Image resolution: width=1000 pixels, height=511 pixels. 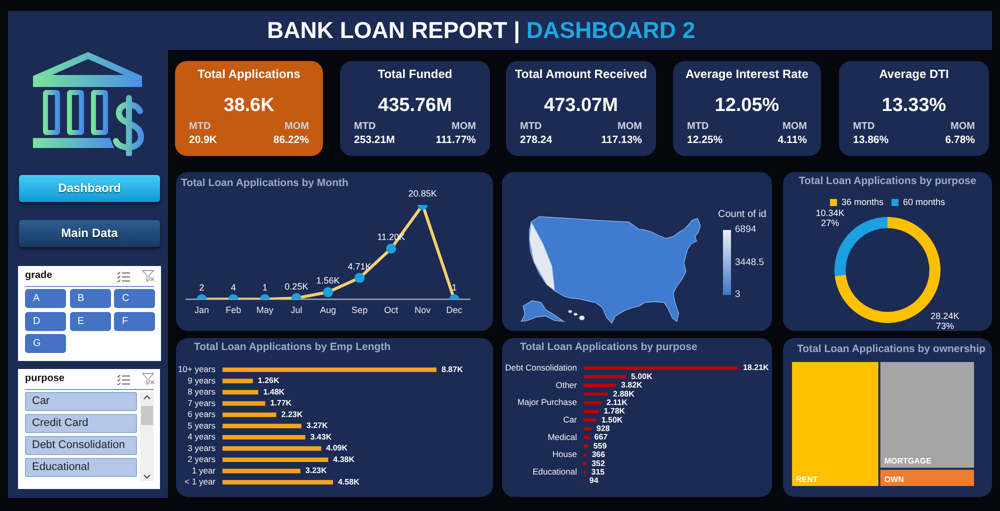 I want to click on text: grade, so click(x=38, y=275).